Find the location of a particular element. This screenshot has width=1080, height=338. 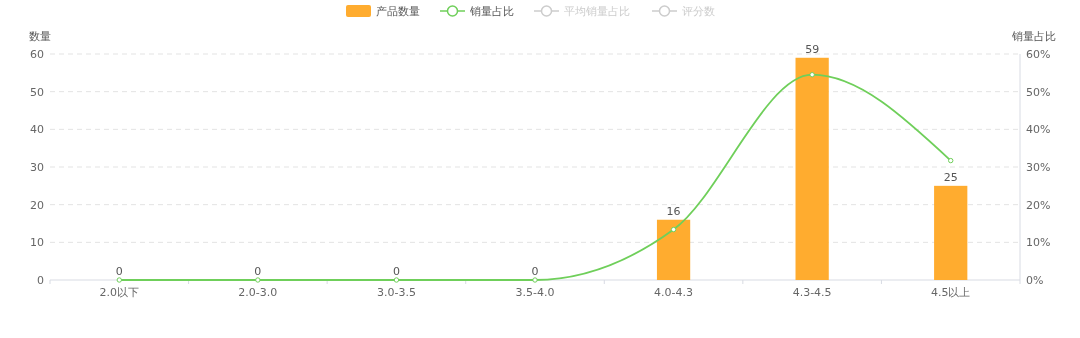

y-tick-label: 60 is located at coordinates (37, 54).